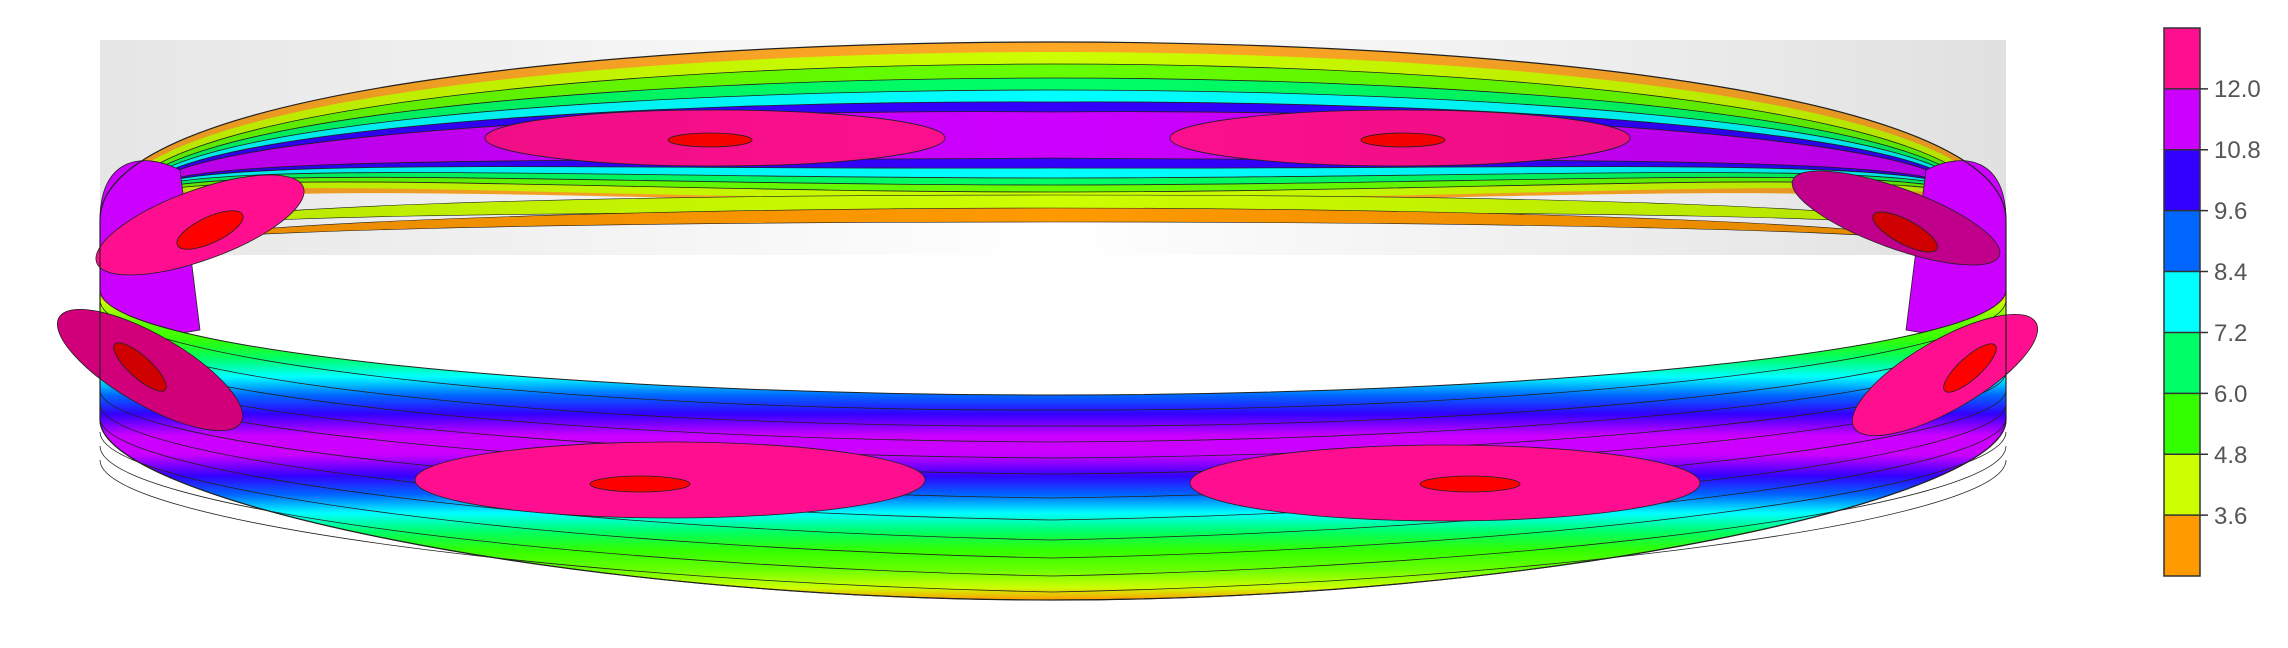 This screenshot has width=2288, height=648. What do you see at coordinates (2230, 211) in the screenshot?
I see `colorbar-tick-label: 9.6` at bounding box center [2230, 211].